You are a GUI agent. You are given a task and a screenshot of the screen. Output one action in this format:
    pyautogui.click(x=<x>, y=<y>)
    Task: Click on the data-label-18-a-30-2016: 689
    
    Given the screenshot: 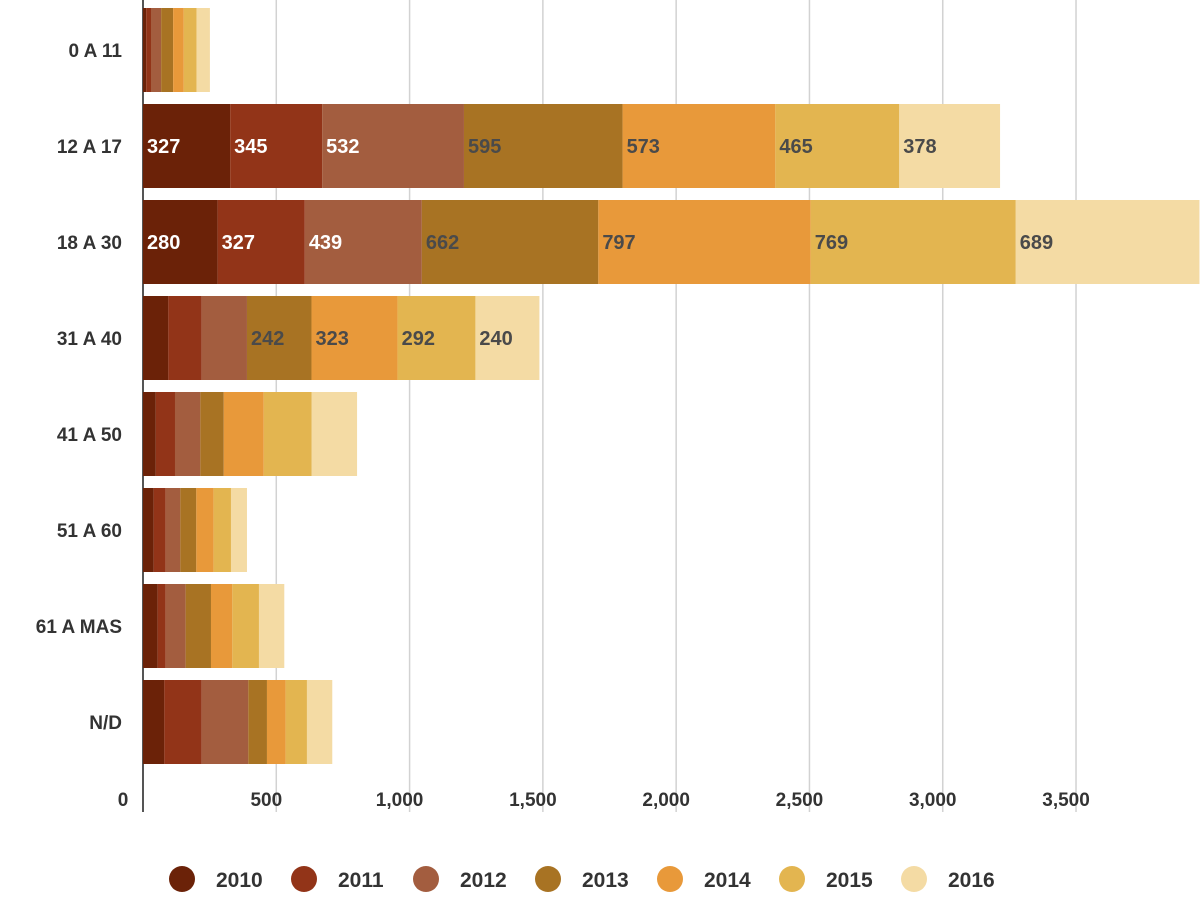 What is the action you would take?
    pyautogui.click(x=1036, y=243)
    